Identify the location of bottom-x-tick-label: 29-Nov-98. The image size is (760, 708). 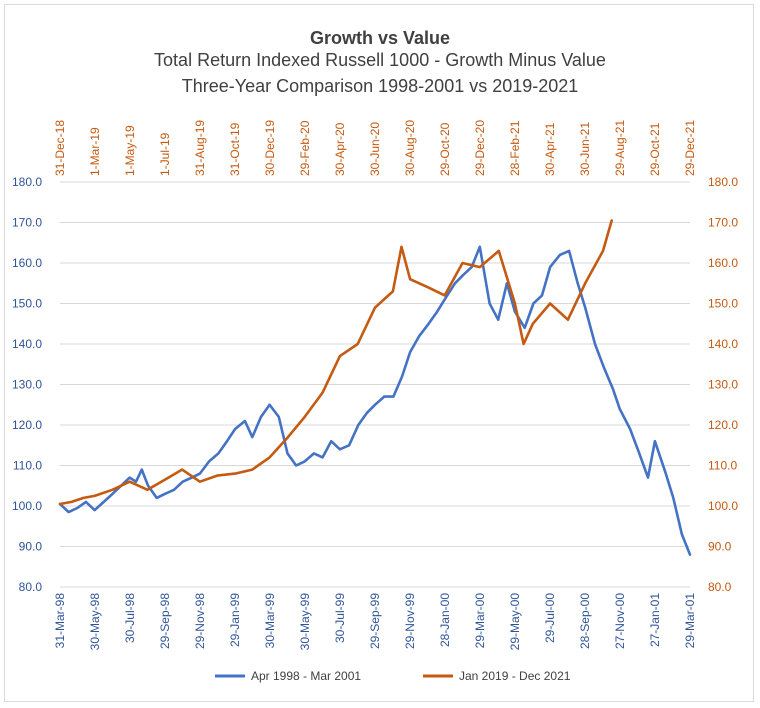
(200, 621).